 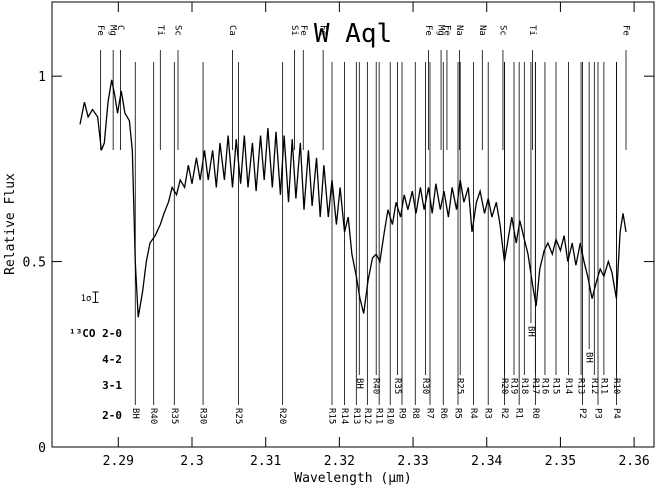 I want to click on line-id-label: Si, so click(x=294, y=30).